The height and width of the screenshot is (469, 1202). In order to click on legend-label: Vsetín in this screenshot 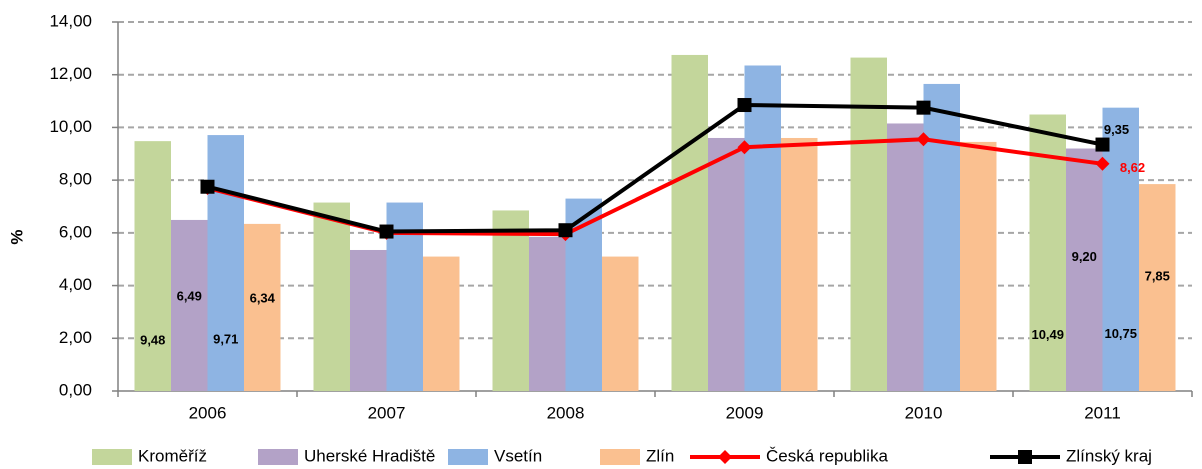, I will do `click(518, 455)`.